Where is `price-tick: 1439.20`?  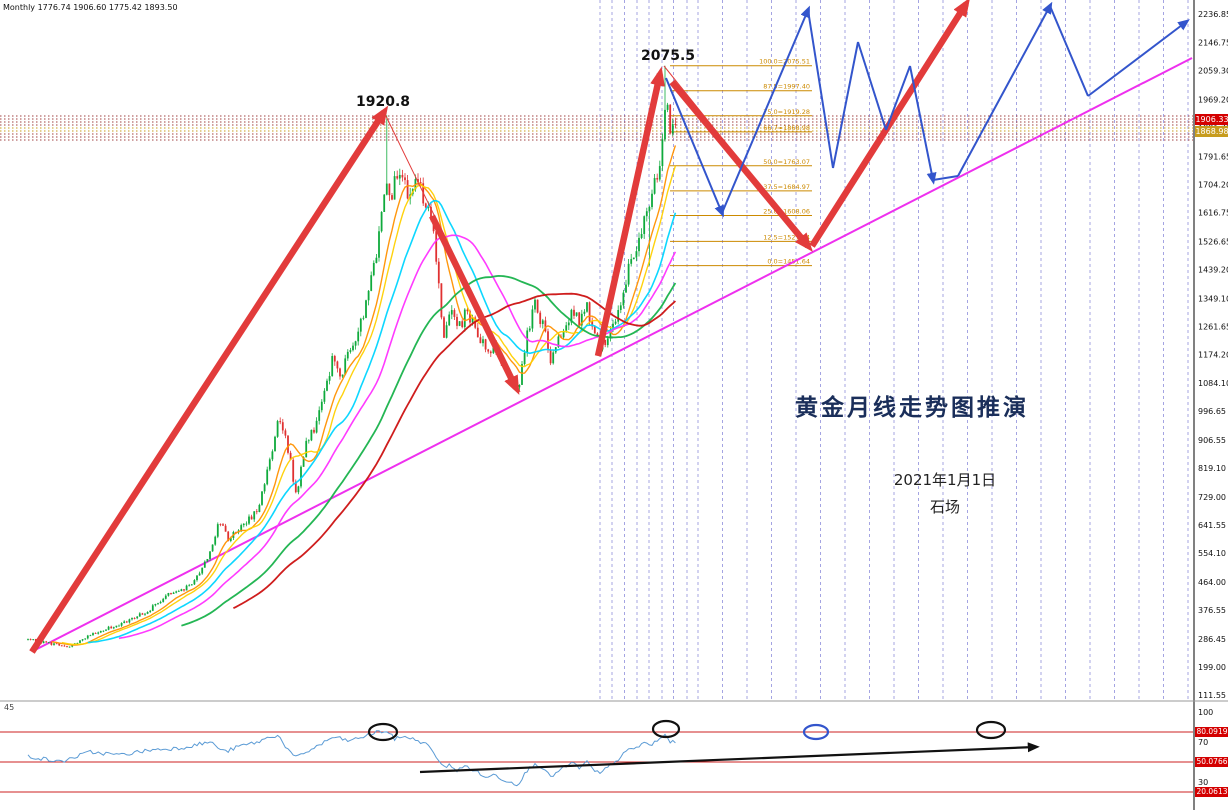 price-tick: 1439.20 is located at coordinates (1213, 269).